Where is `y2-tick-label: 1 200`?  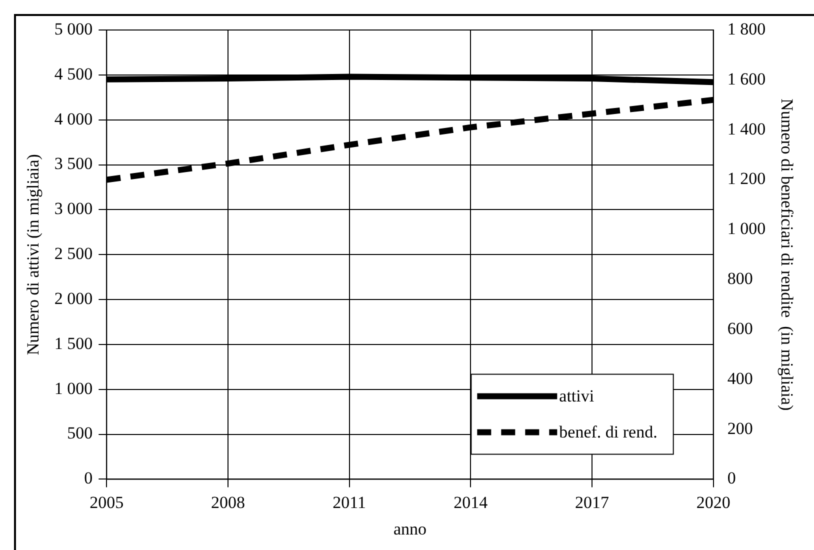 y2-tick-label: 1 200 is located at coordinates (746, 178).